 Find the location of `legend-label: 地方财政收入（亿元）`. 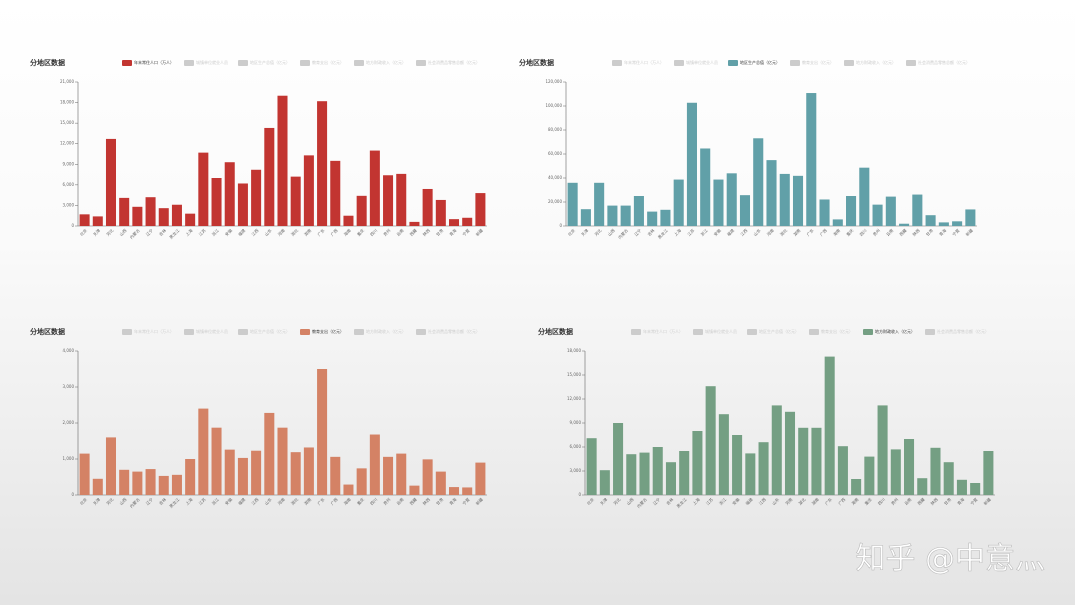

legend-label: 地方财政收入（亿元） is located at coordinates (876, 62).